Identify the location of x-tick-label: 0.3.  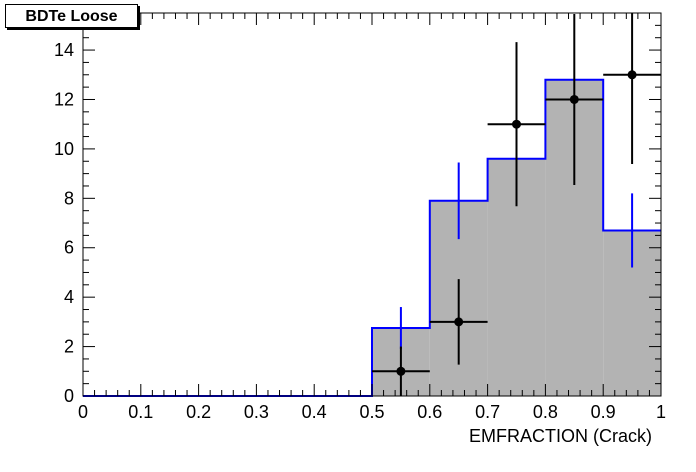
(256, 412).